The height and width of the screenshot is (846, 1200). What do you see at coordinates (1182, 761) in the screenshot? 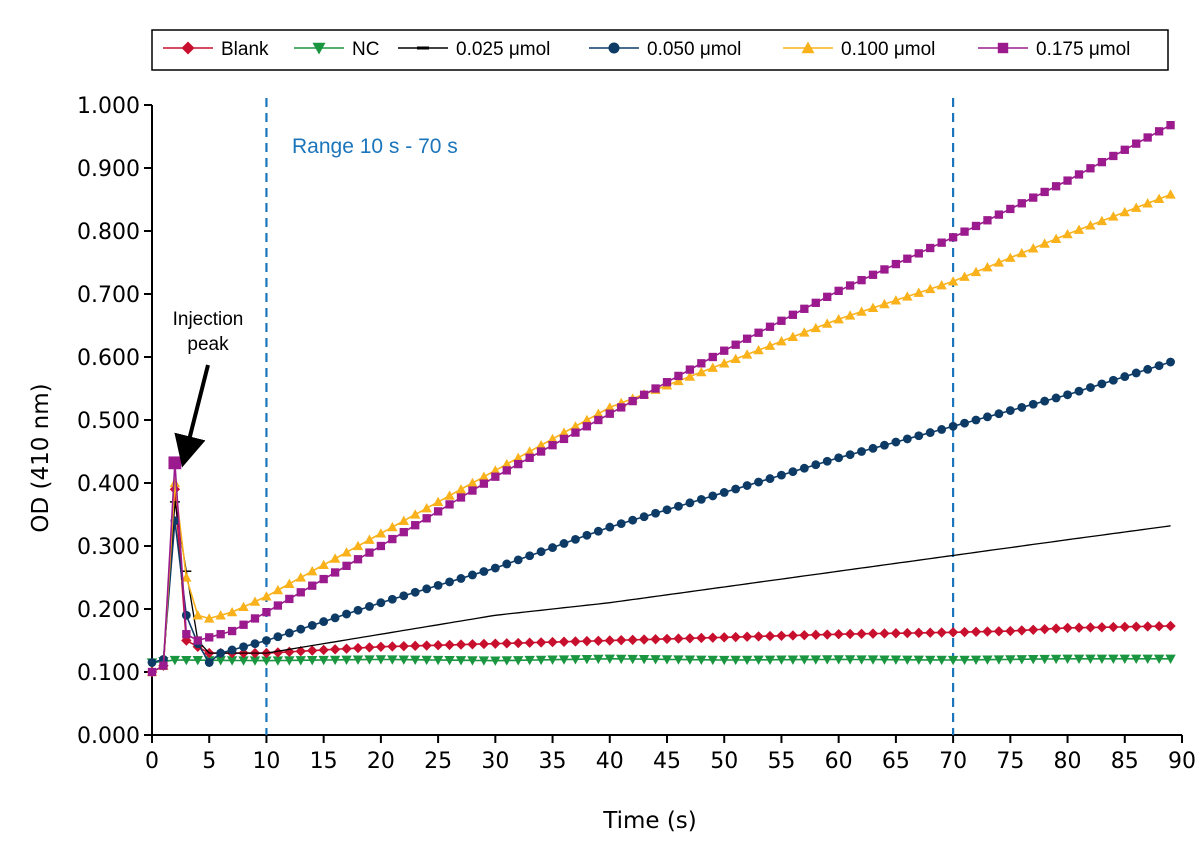
I see `x-tick-label: 90` at bounding box center [1182, 761].